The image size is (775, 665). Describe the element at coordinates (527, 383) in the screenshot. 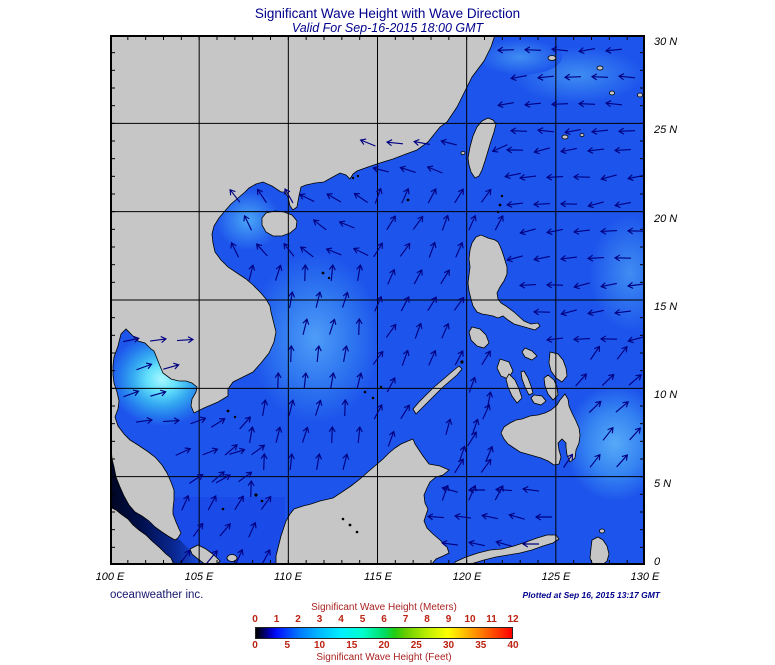

I see `land-cebu` at that location.